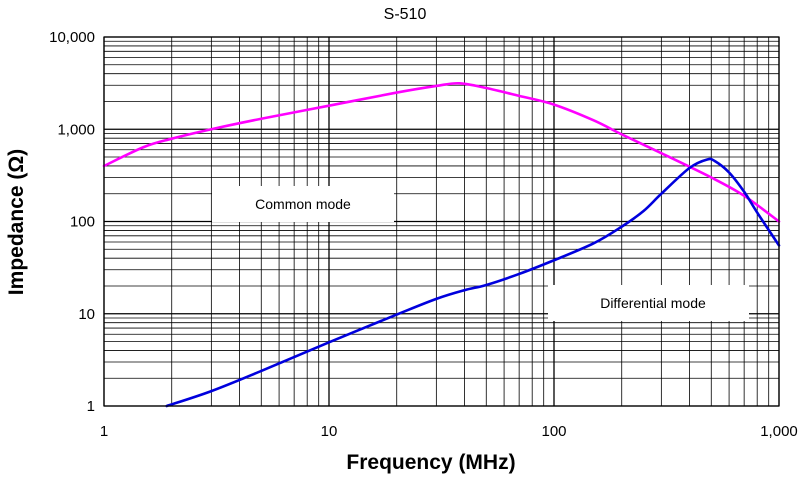 The width and height of the screenshot is (809, 478). Describe the element at coordinates (82, 222) in the screenshot. I see `y-tick-label: 100` at that location.